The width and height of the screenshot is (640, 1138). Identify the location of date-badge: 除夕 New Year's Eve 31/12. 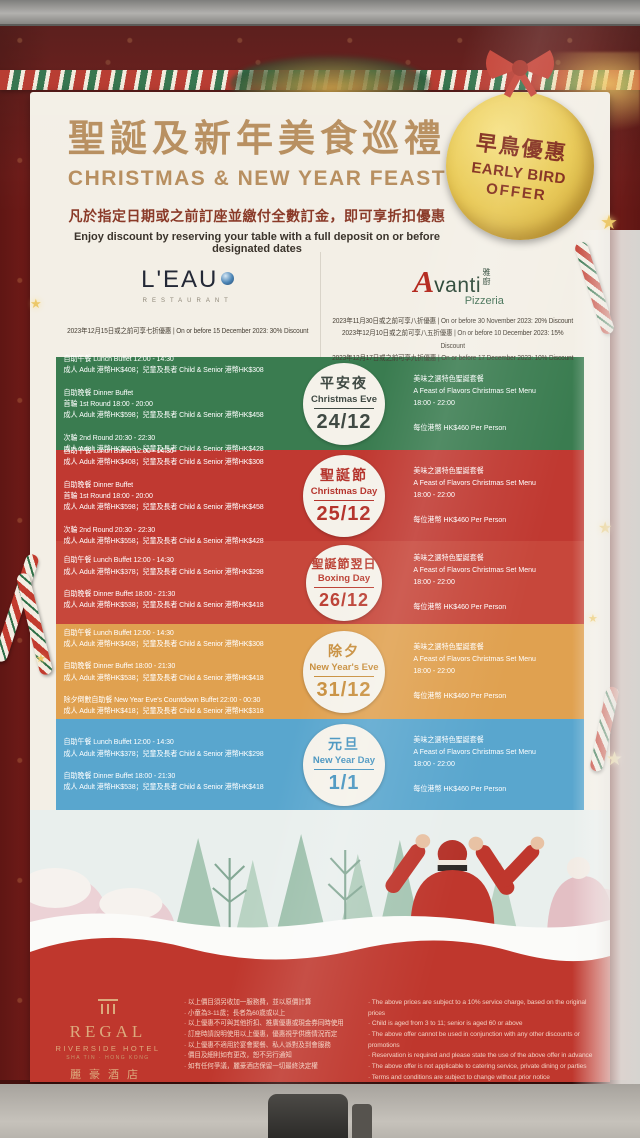
(344, 671).